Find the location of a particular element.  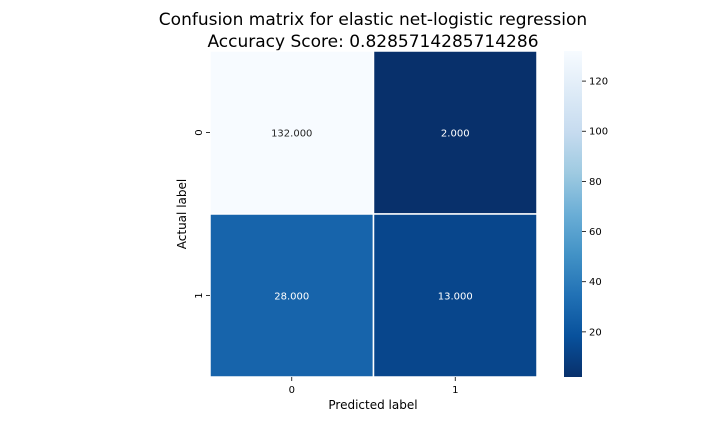

colorbar-tick-label: 60 is located at coordinates (595, 232).